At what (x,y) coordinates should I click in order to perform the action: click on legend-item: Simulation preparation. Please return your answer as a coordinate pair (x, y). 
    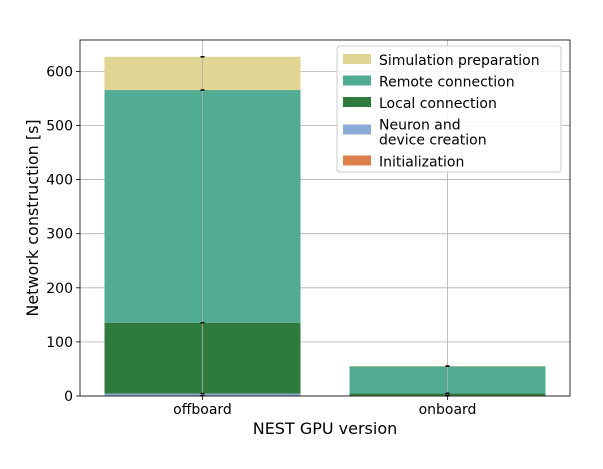
    Looking at the image, I should click on (441, 61).